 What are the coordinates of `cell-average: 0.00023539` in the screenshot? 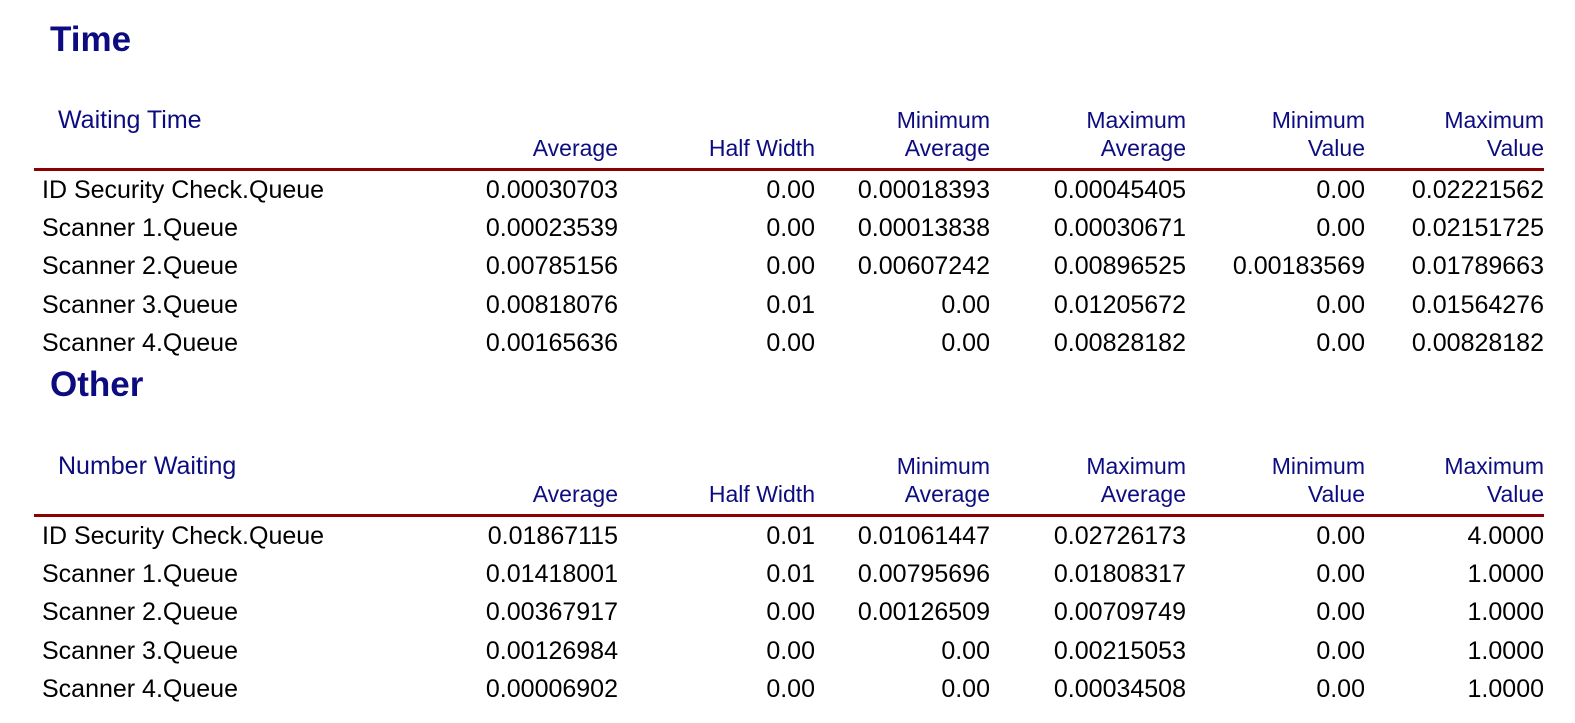 It's located at (551, 227).